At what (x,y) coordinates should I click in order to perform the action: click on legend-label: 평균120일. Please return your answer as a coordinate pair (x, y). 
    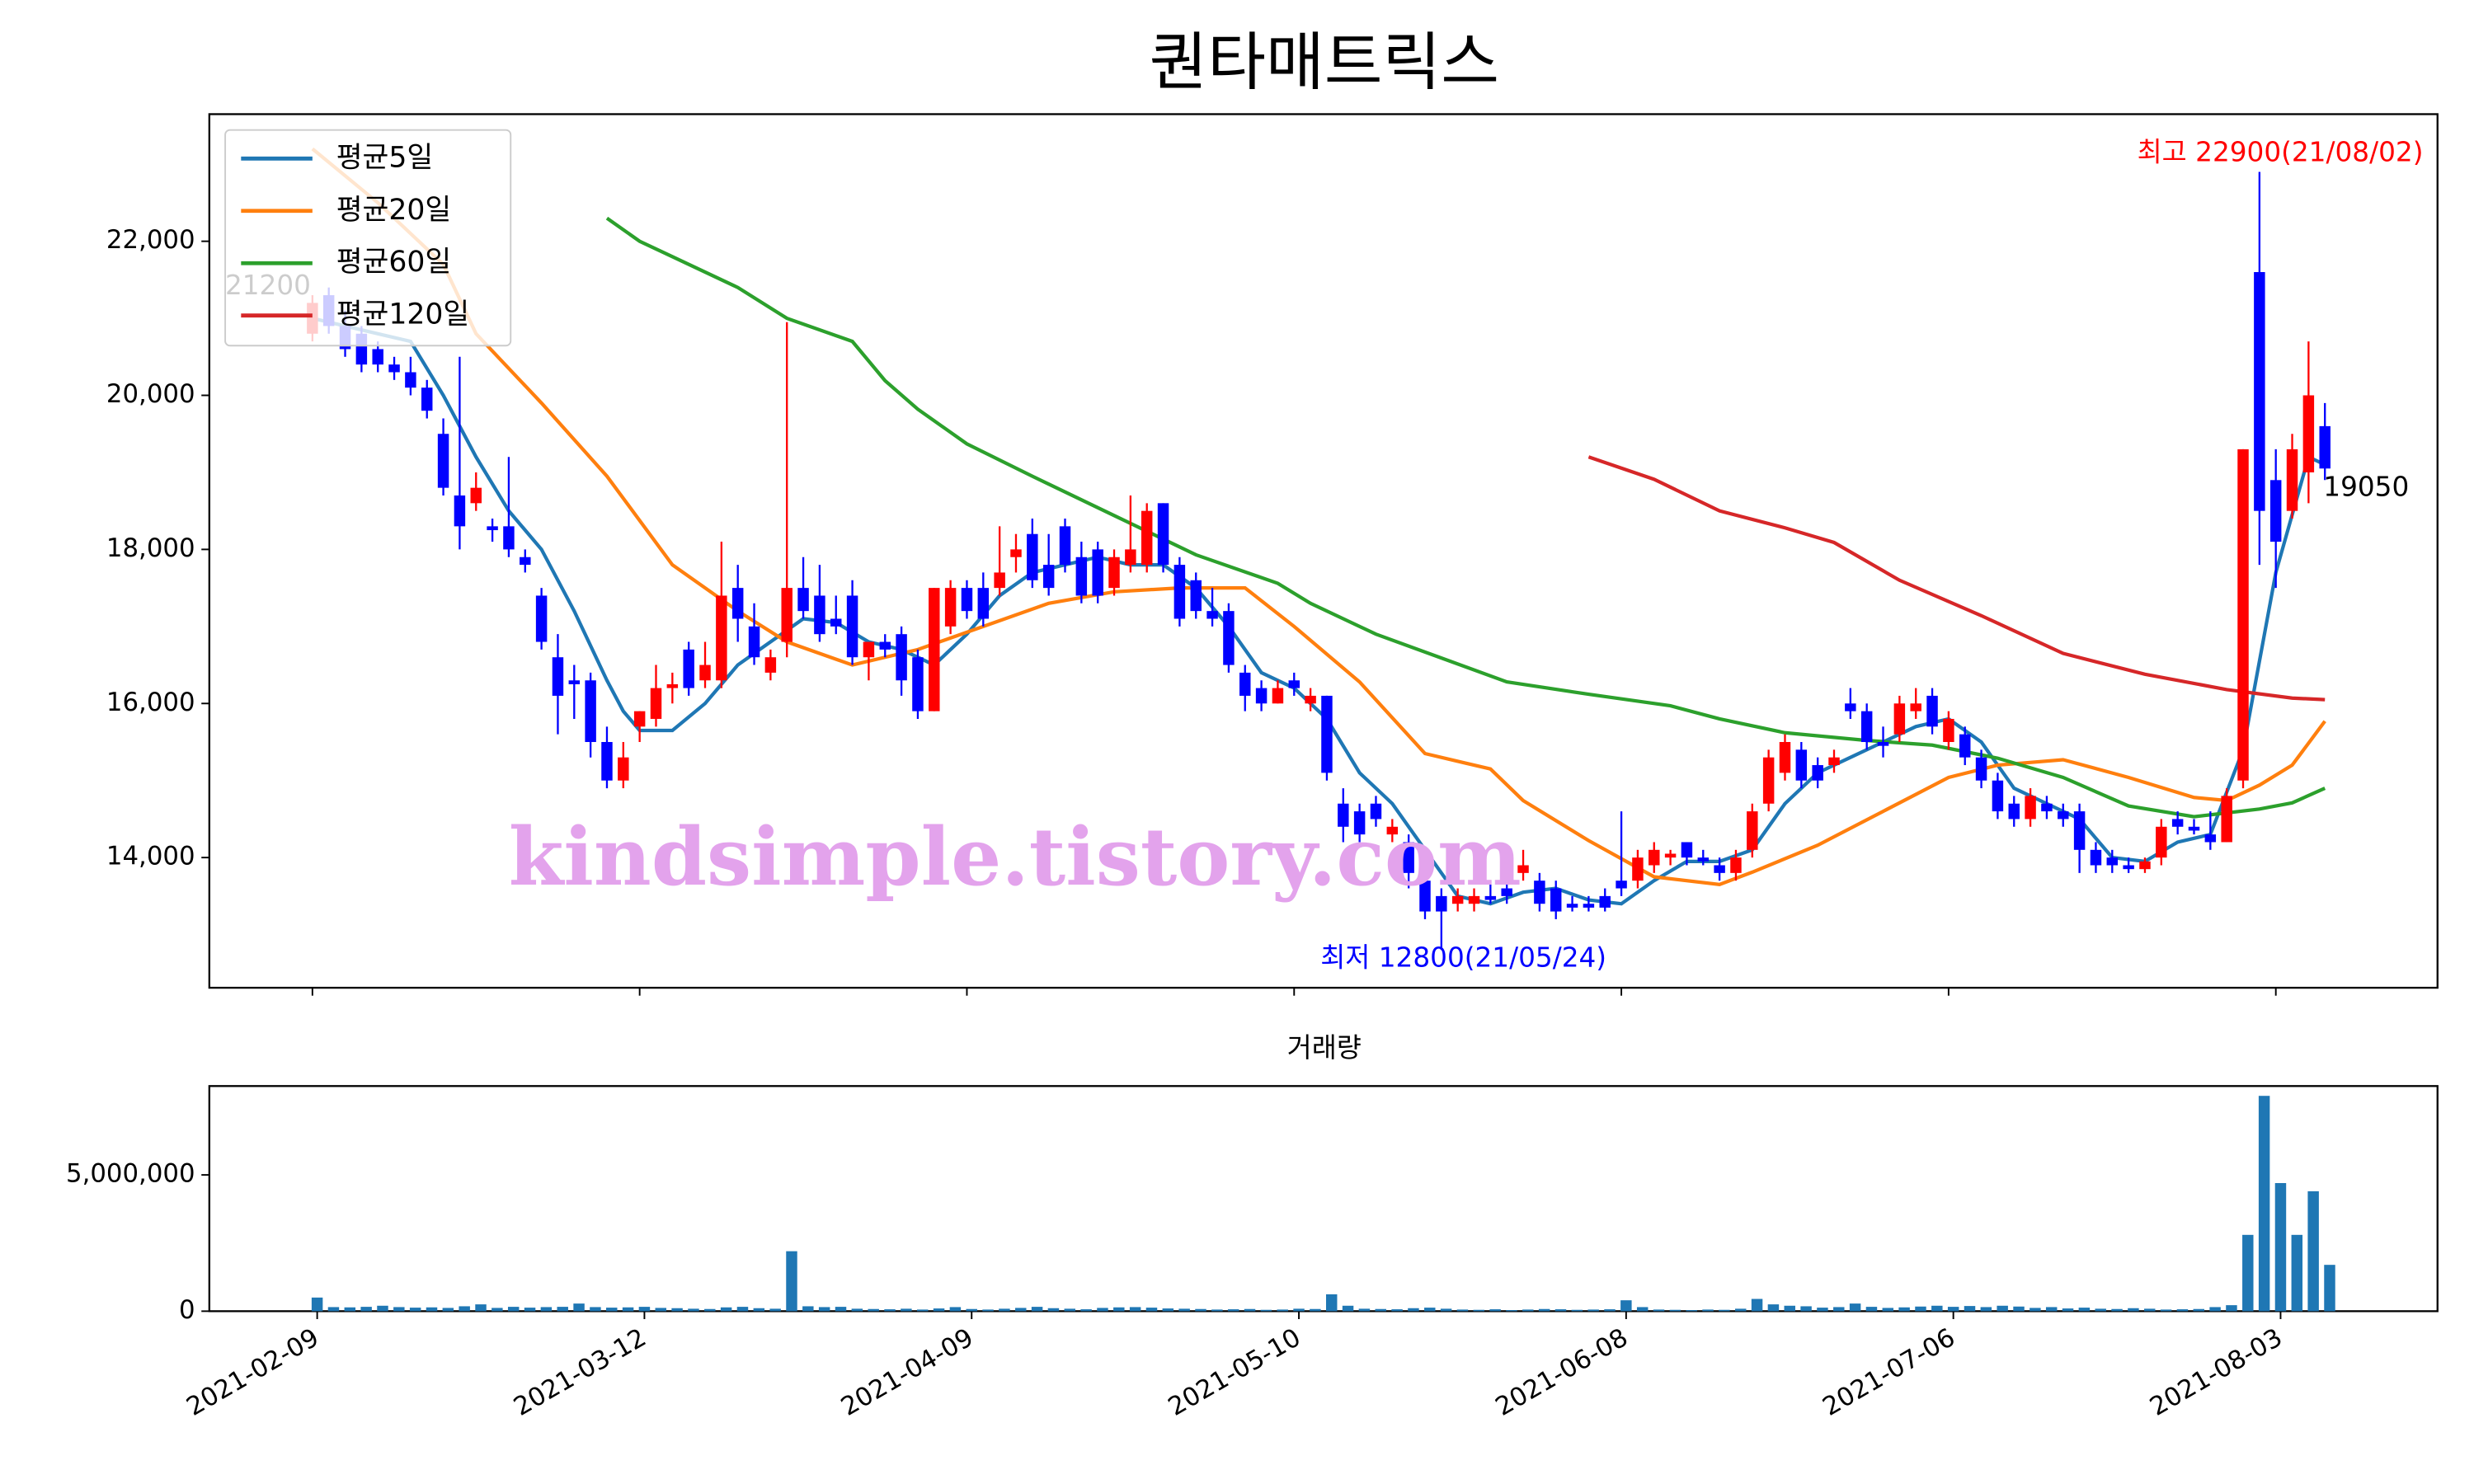
    Looking at the image, I should click on (403, 314).